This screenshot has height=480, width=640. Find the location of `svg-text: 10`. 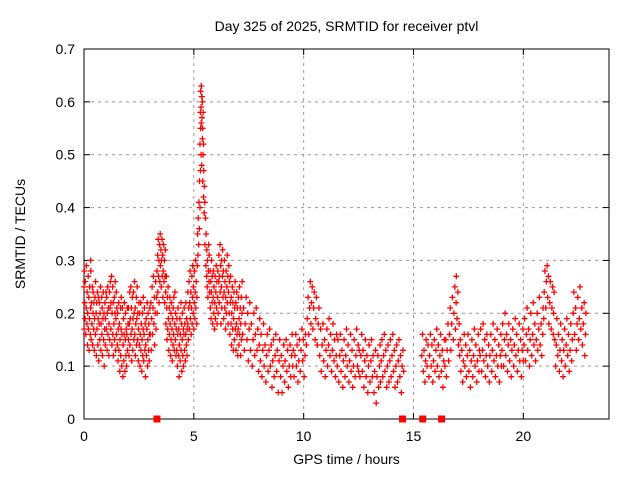

svg-text: 10 is located at coordinates (304, 436).